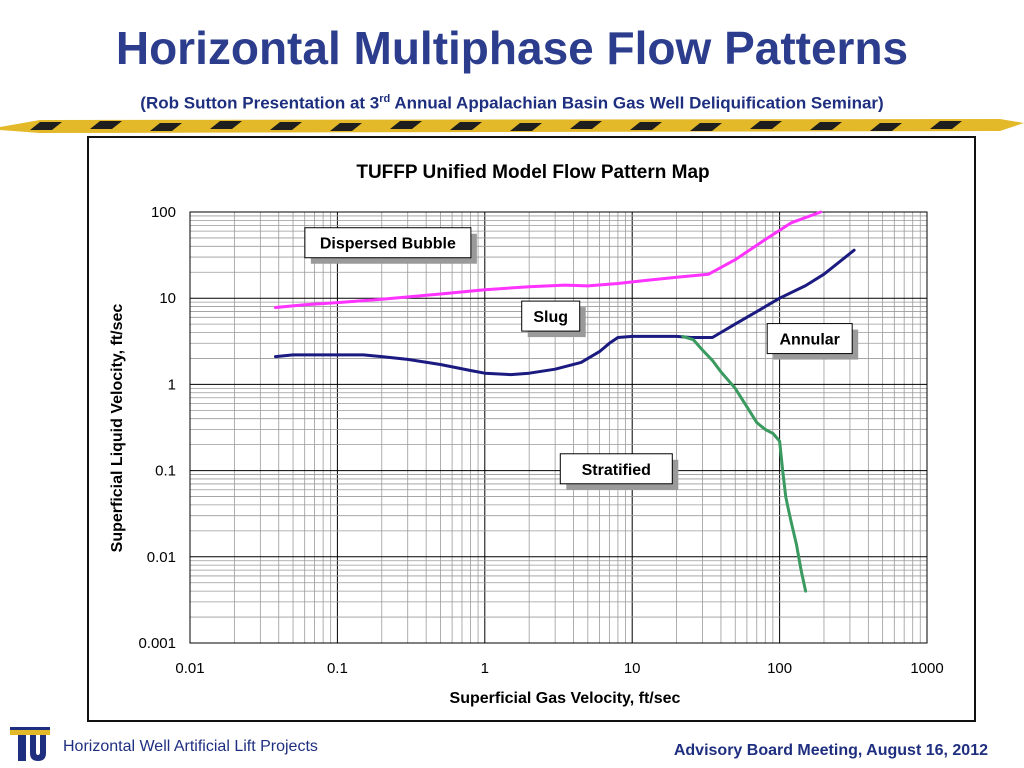  I want to click on subtitle-part-1: (Rob Sutton Presentation at 3, so click(260, 103).